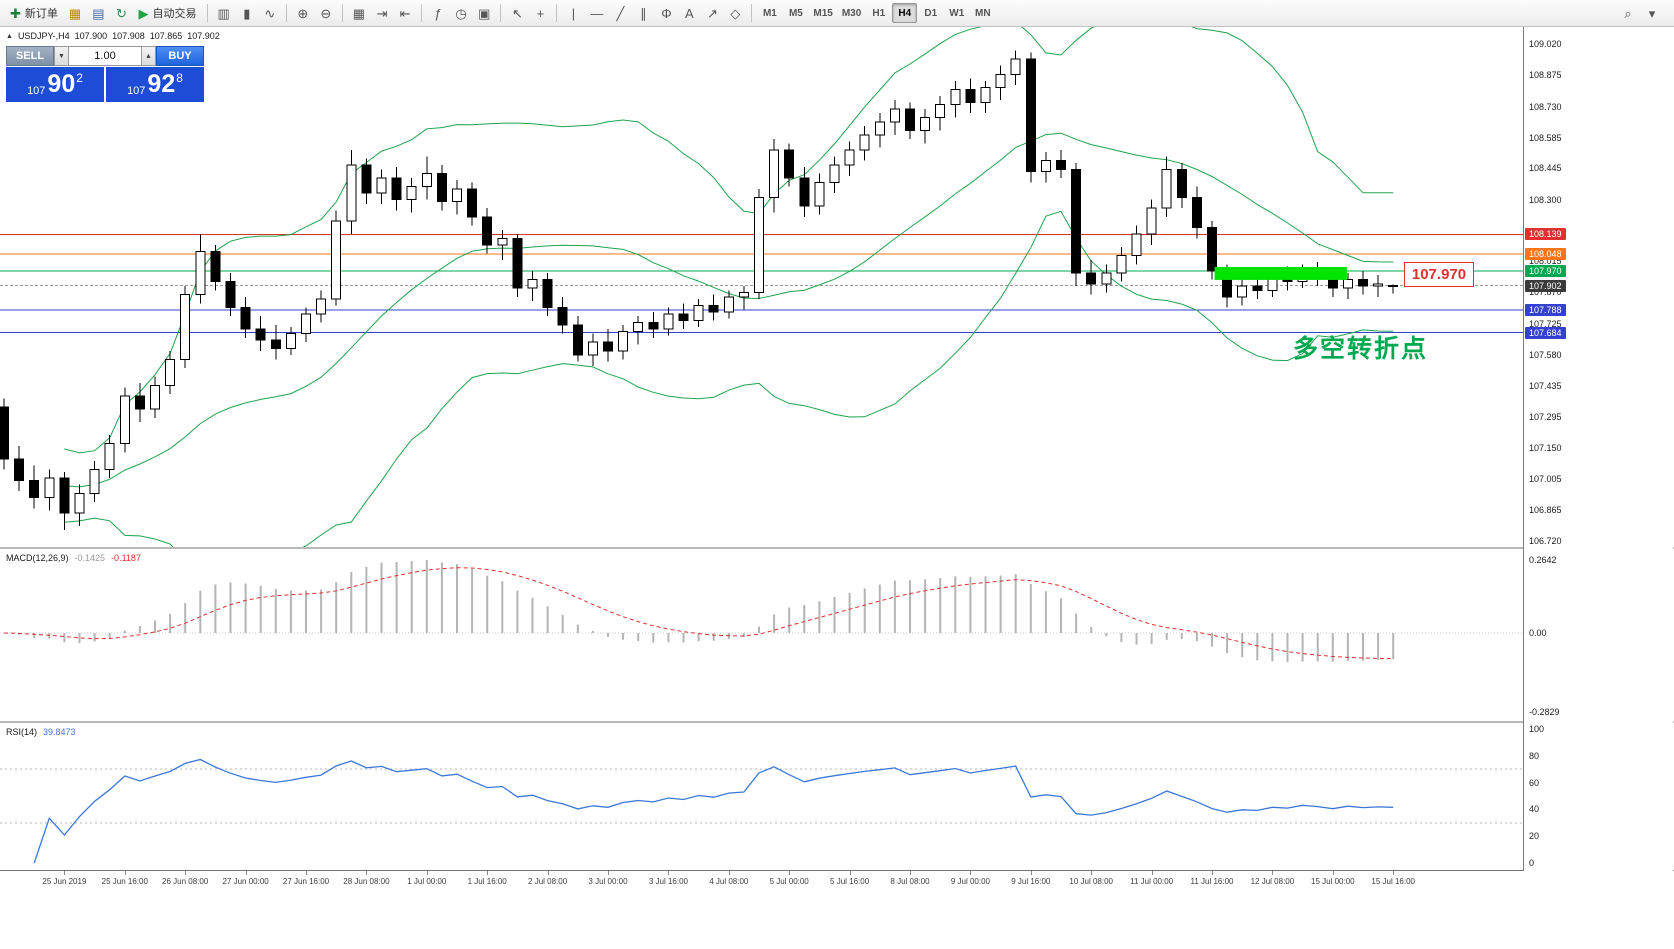 The height and width of the screenshot is (949, 1674). I want to click on separator-main-macd, so click(837, 548).